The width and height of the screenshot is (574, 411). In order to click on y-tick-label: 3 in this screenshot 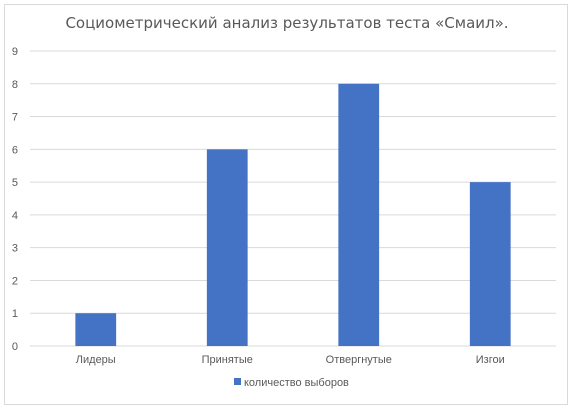, I will do `click(15, 249)`.